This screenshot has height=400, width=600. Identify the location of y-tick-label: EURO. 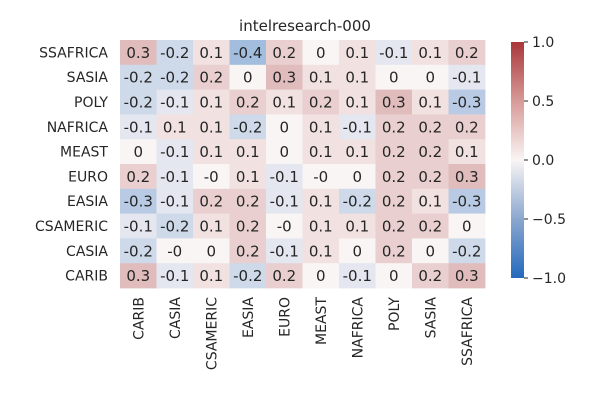
(88, 177).